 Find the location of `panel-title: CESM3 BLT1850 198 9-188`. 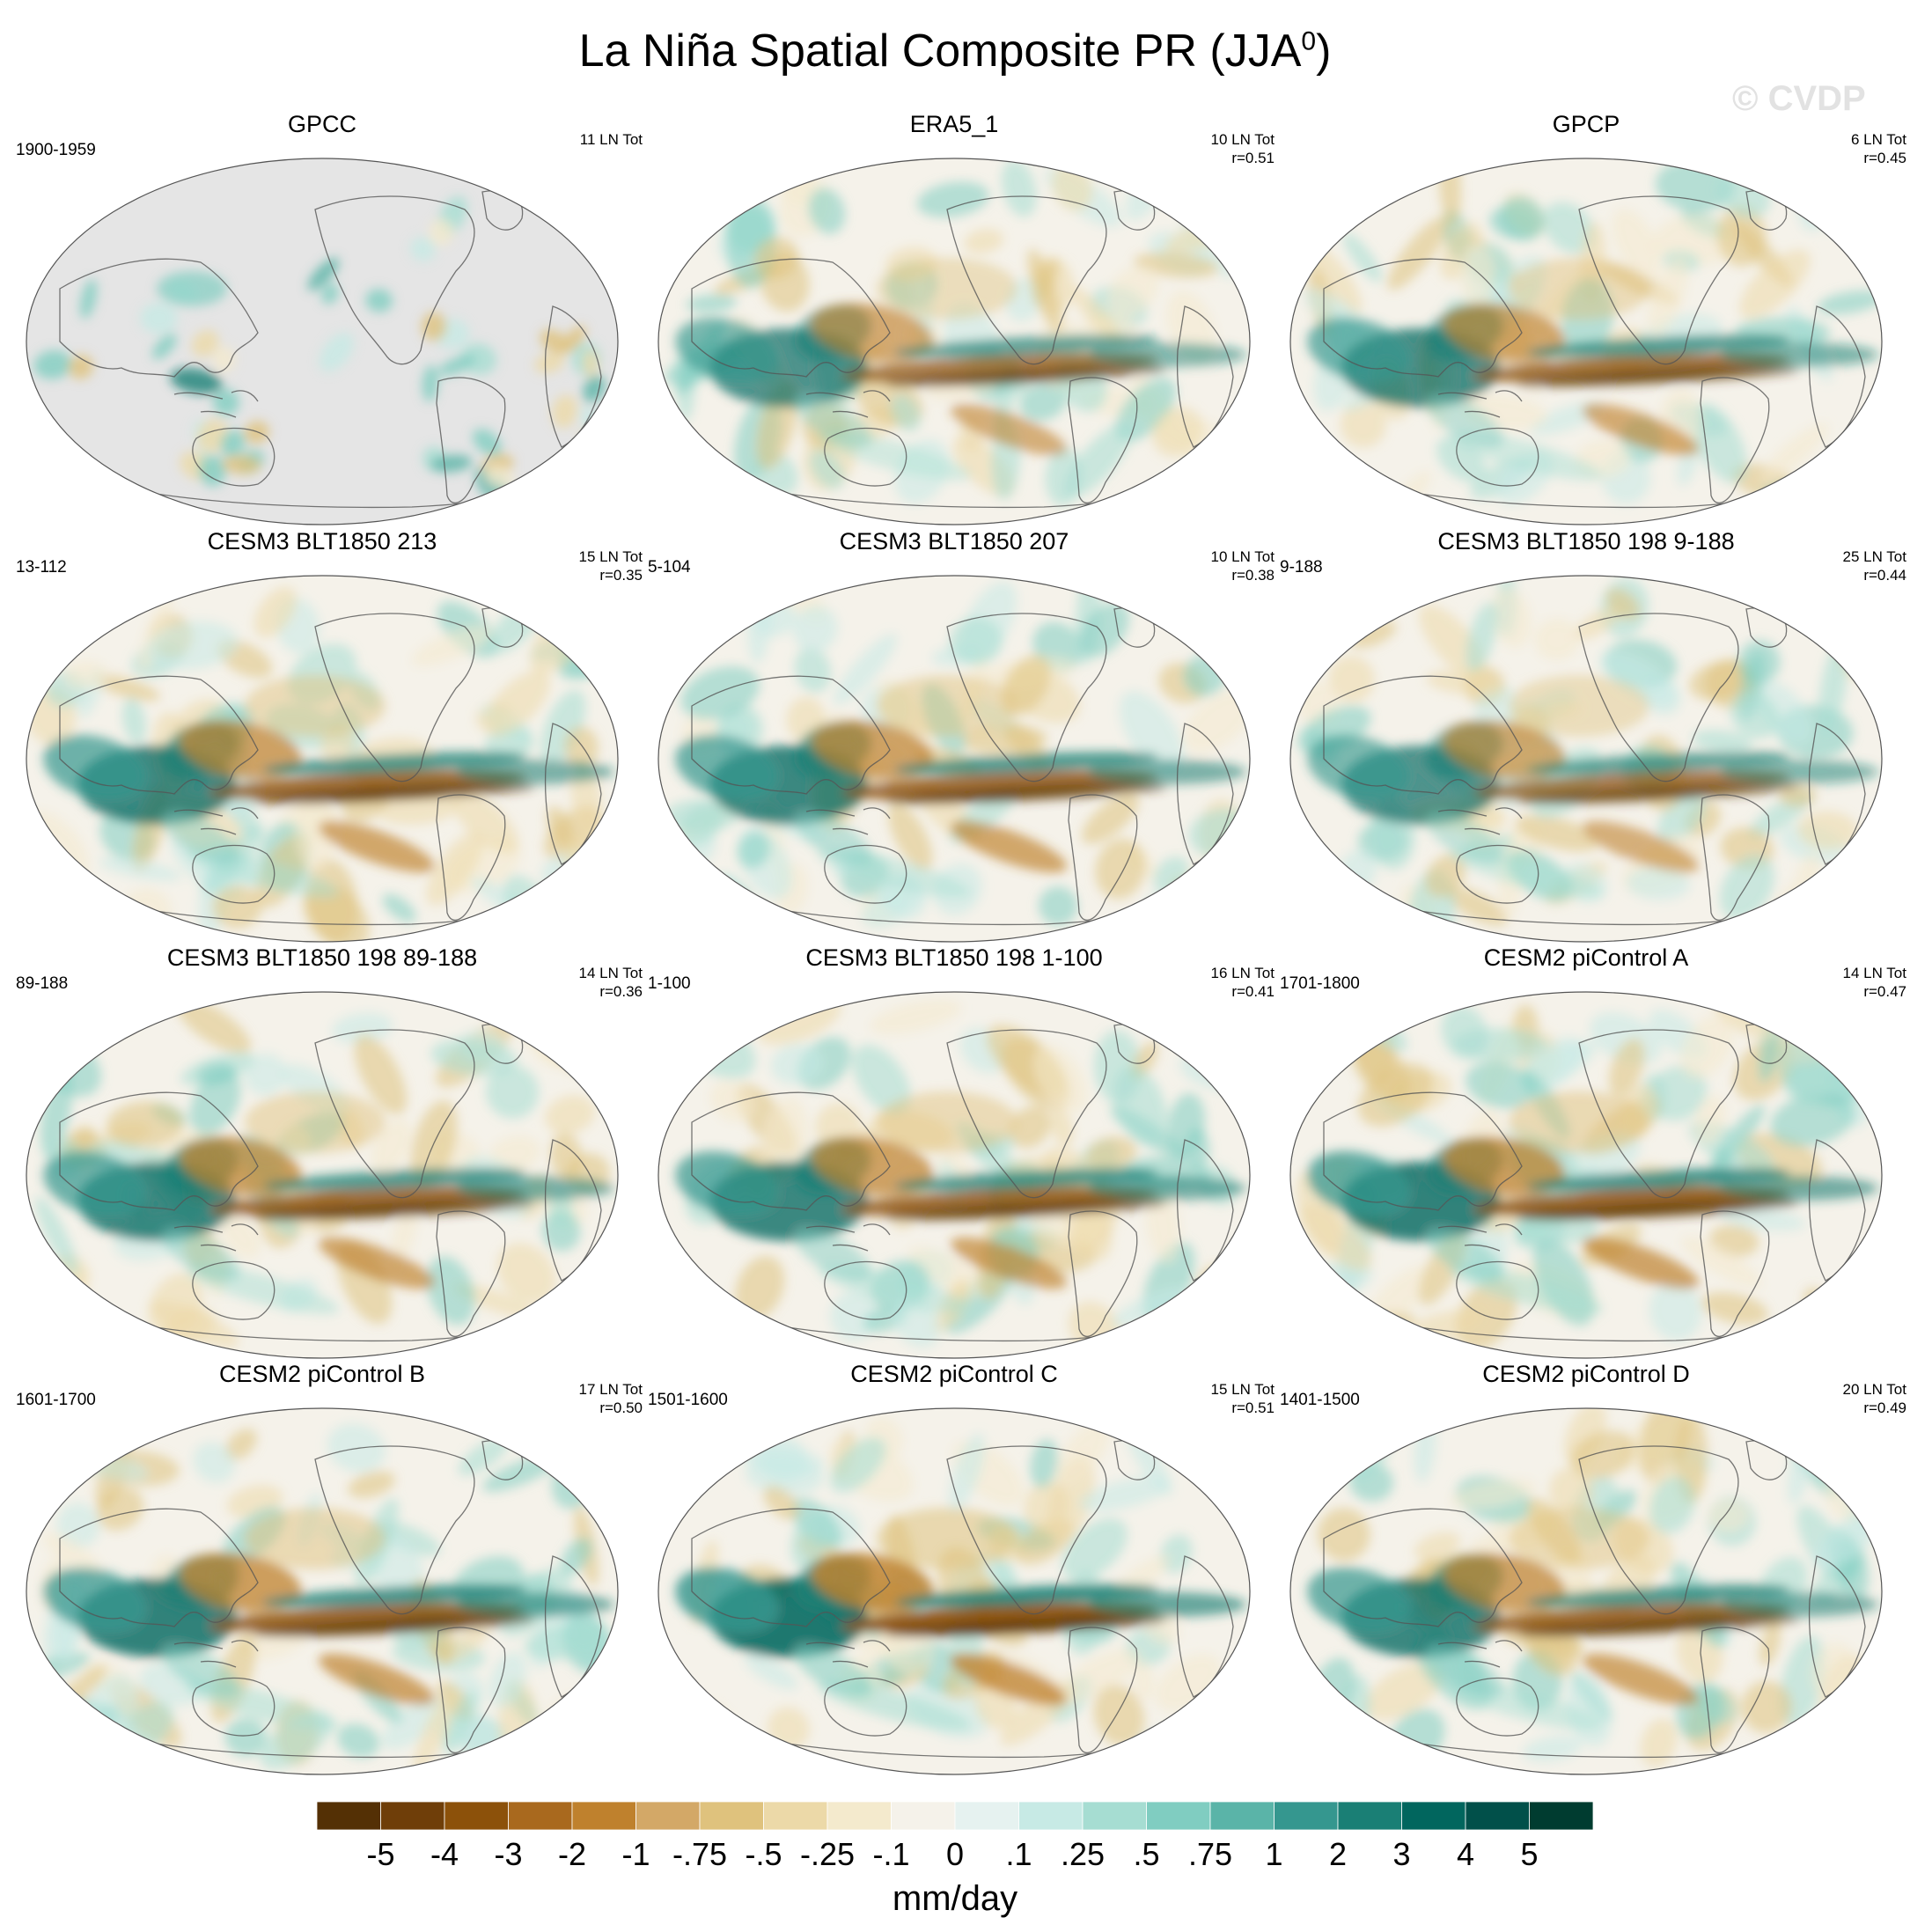

panel-title: CESM3 BLT1850 198 9-188 is located at coordinates (1586, 541).